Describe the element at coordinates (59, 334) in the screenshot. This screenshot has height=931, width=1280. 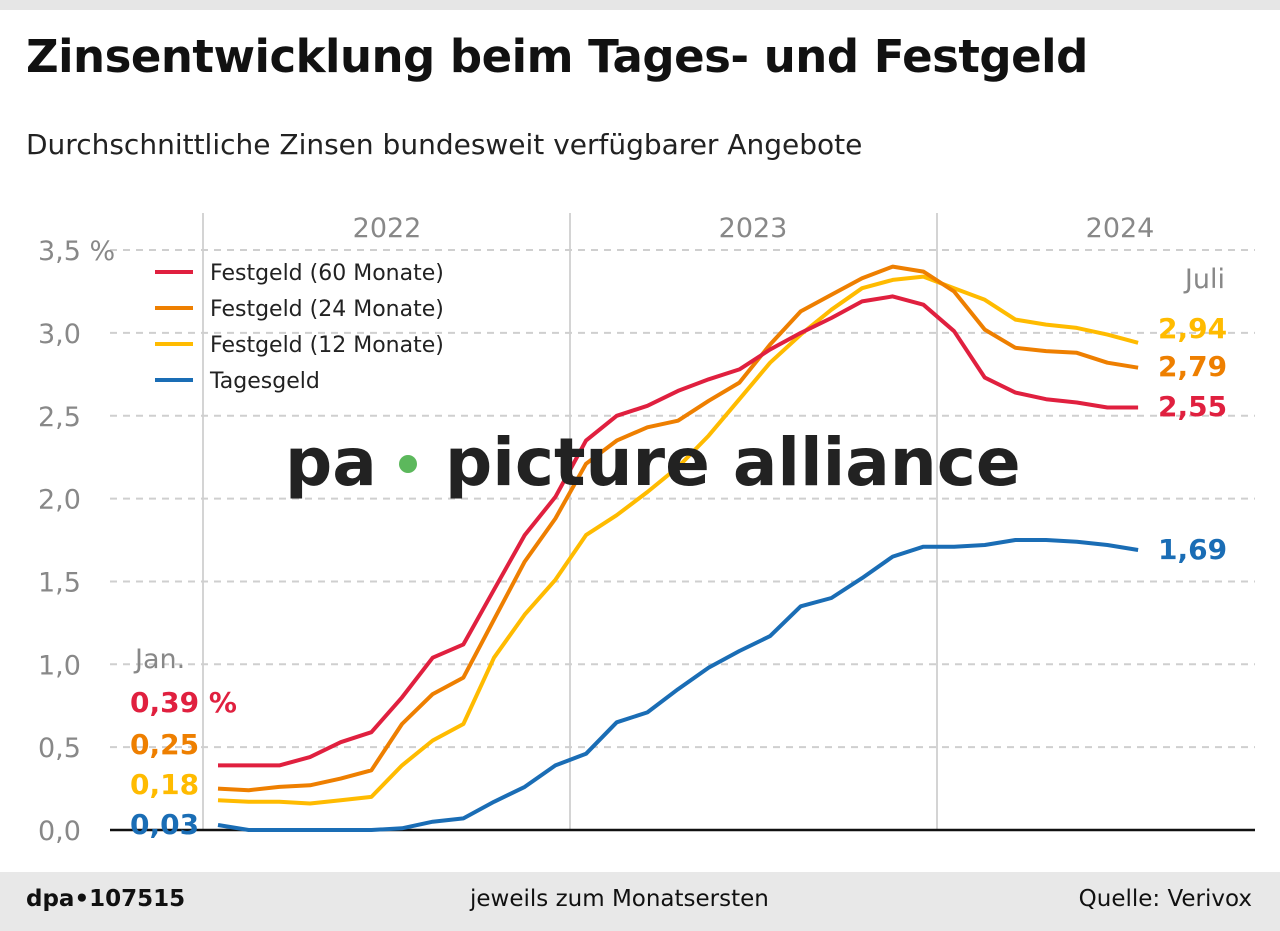
I see `y-tick-label: 3,0` at that location.